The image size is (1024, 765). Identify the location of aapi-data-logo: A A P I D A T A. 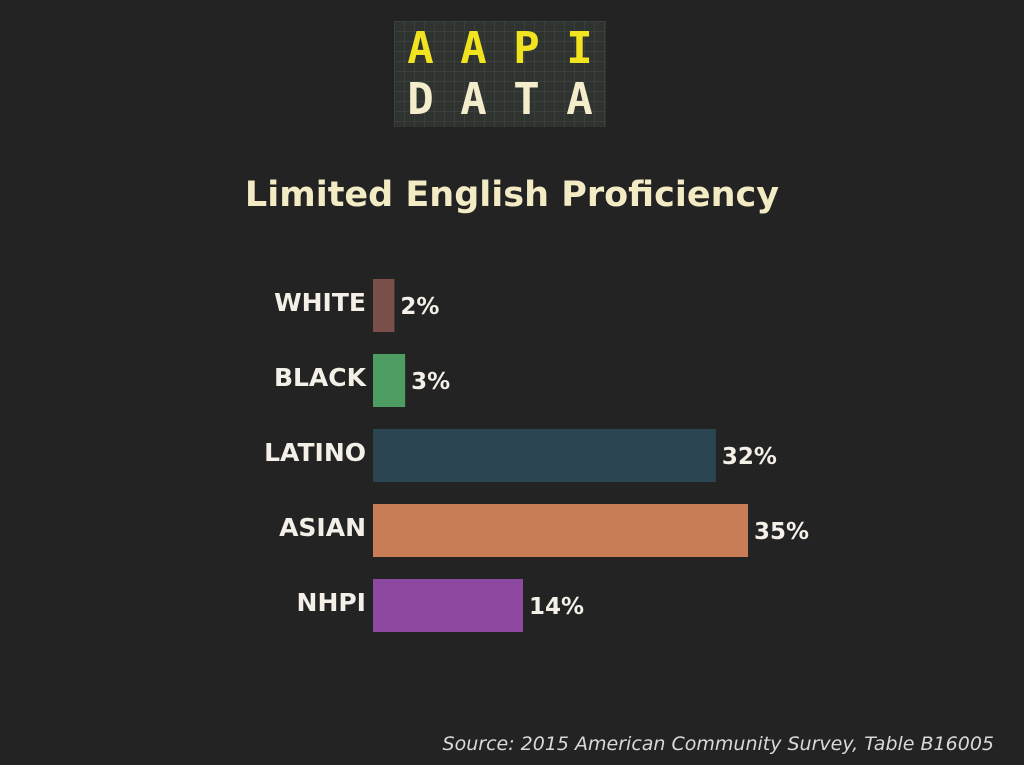
(500, 74).